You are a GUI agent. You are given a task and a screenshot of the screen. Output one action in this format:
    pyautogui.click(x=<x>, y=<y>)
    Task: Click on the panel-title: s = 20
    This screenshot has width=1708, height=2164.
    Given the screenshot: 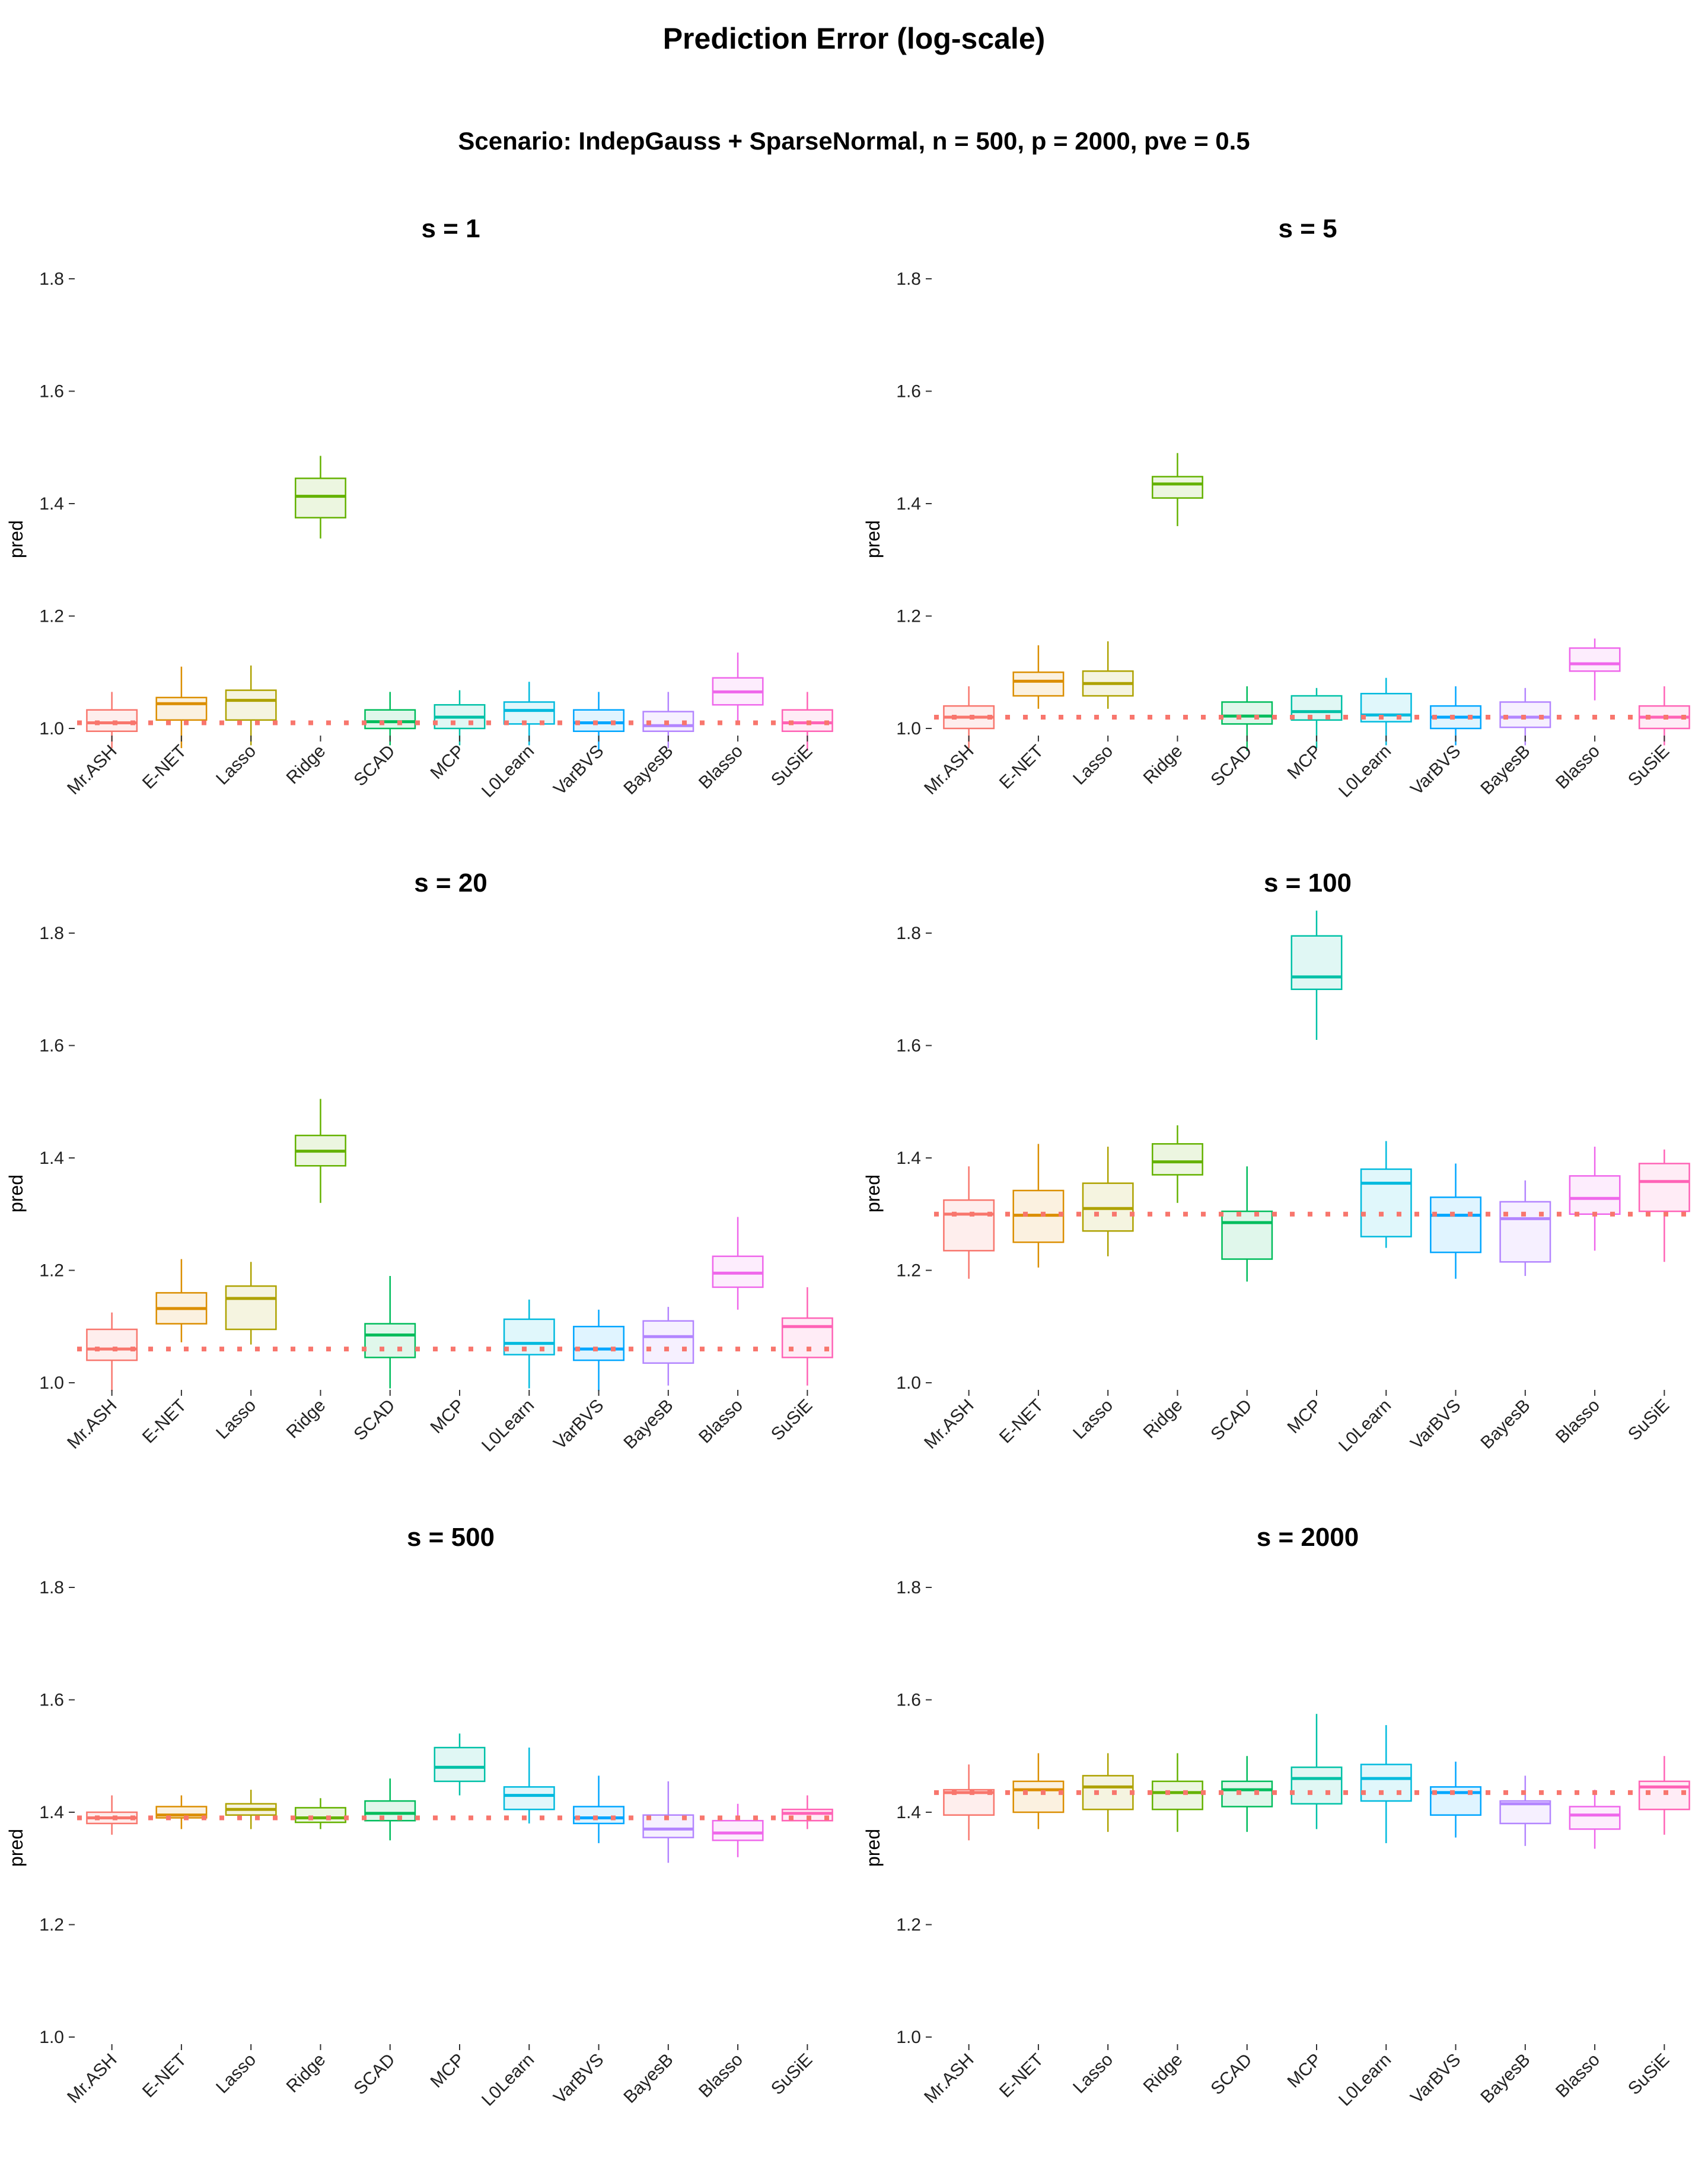 What is the action you would take?
    pyautogui.click(x=451, y=883)
    